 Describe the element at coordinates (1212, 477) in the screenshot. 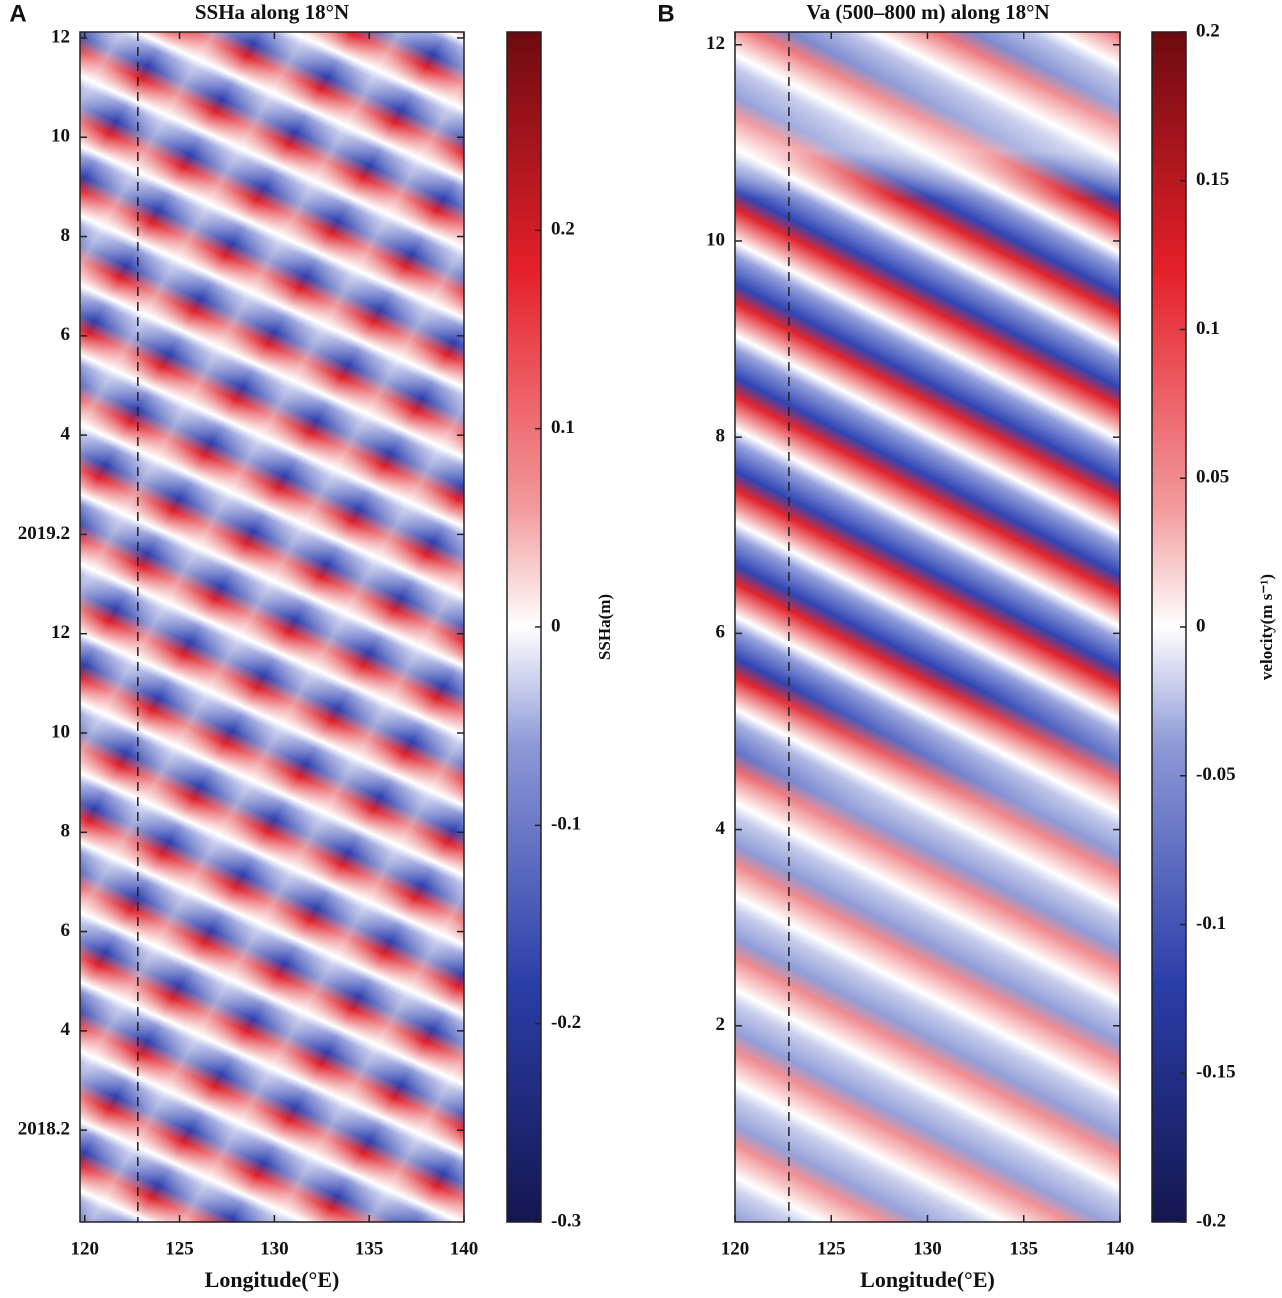

I see `colorbar-tick-label: 0.05` at that location.